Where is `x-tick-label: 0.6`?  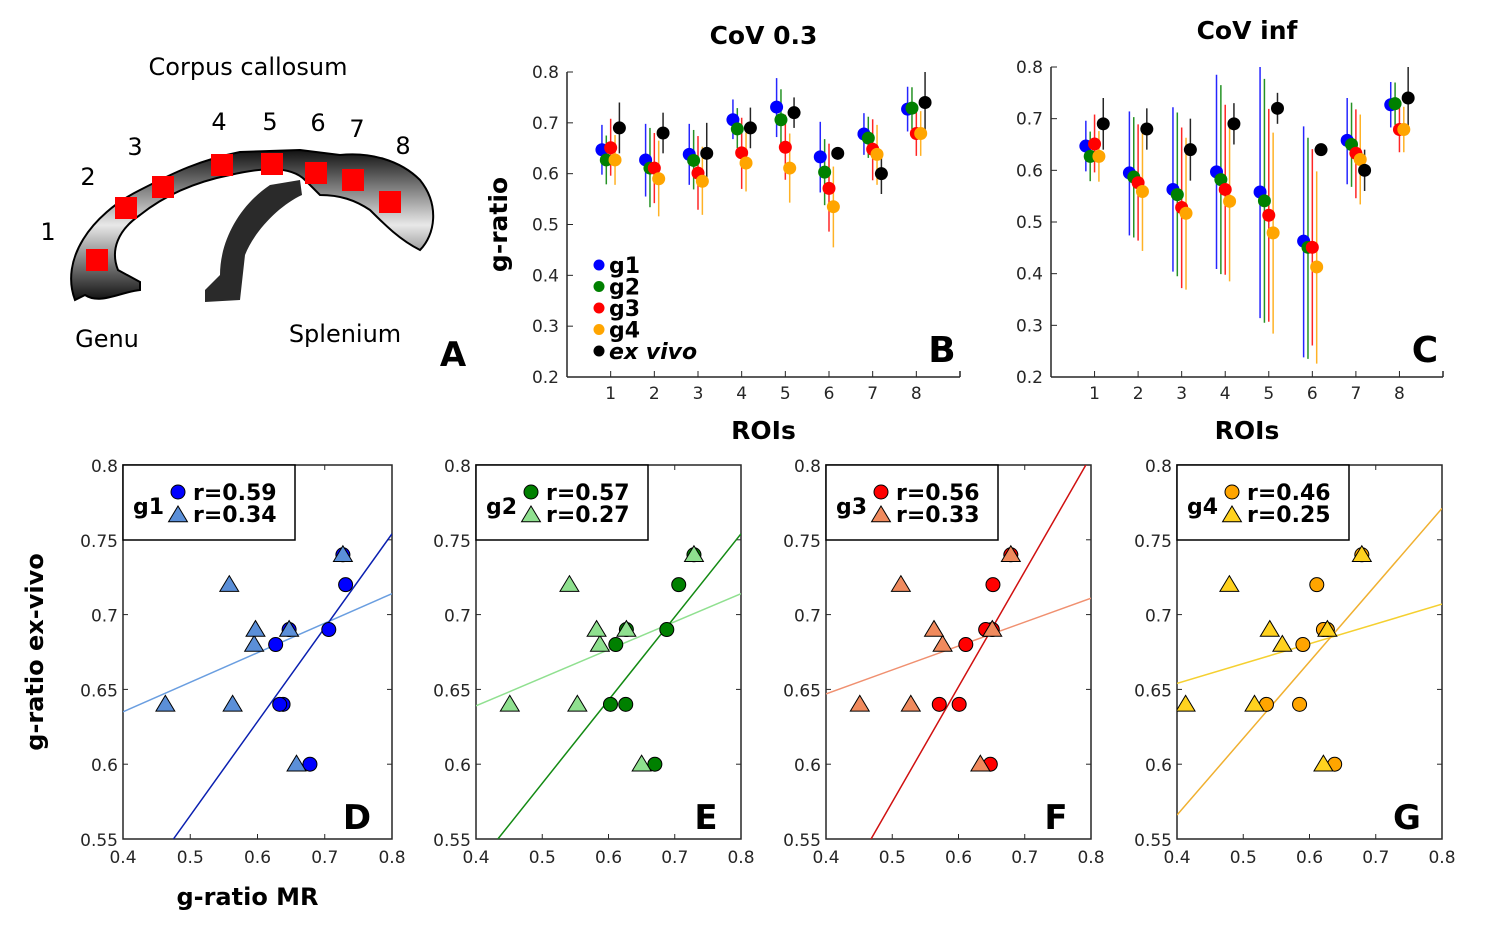
x-tick-label: 0.6 is located at coordinates (958, 858).